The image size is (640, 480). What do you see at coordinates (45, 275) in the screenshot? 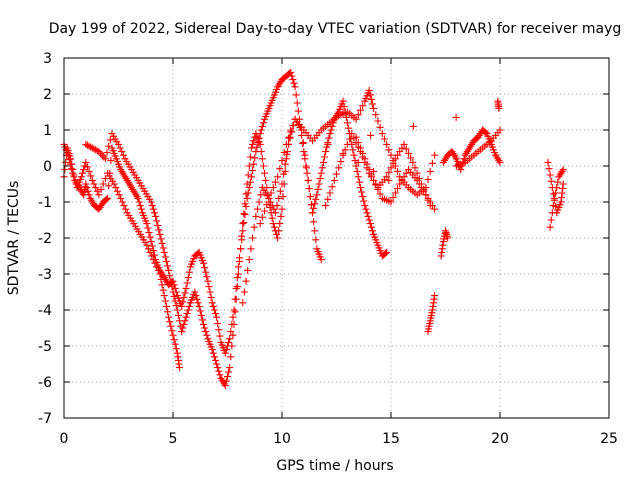
I see `y-tick-label: -3` at bounding box center [45, 275].